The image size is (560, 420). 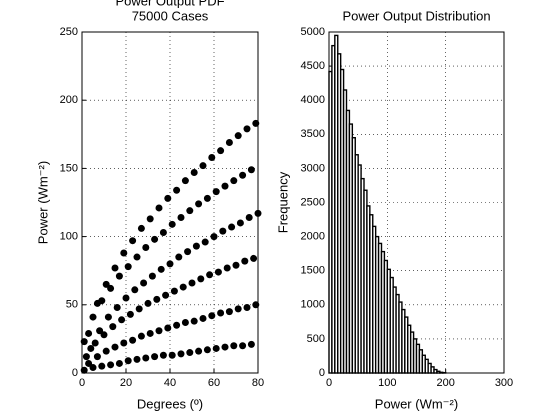 What do you see at coordinates (313, 202) in the screenshot?
I see `y-tick-label: 2500` at bounding box center [313, 202].